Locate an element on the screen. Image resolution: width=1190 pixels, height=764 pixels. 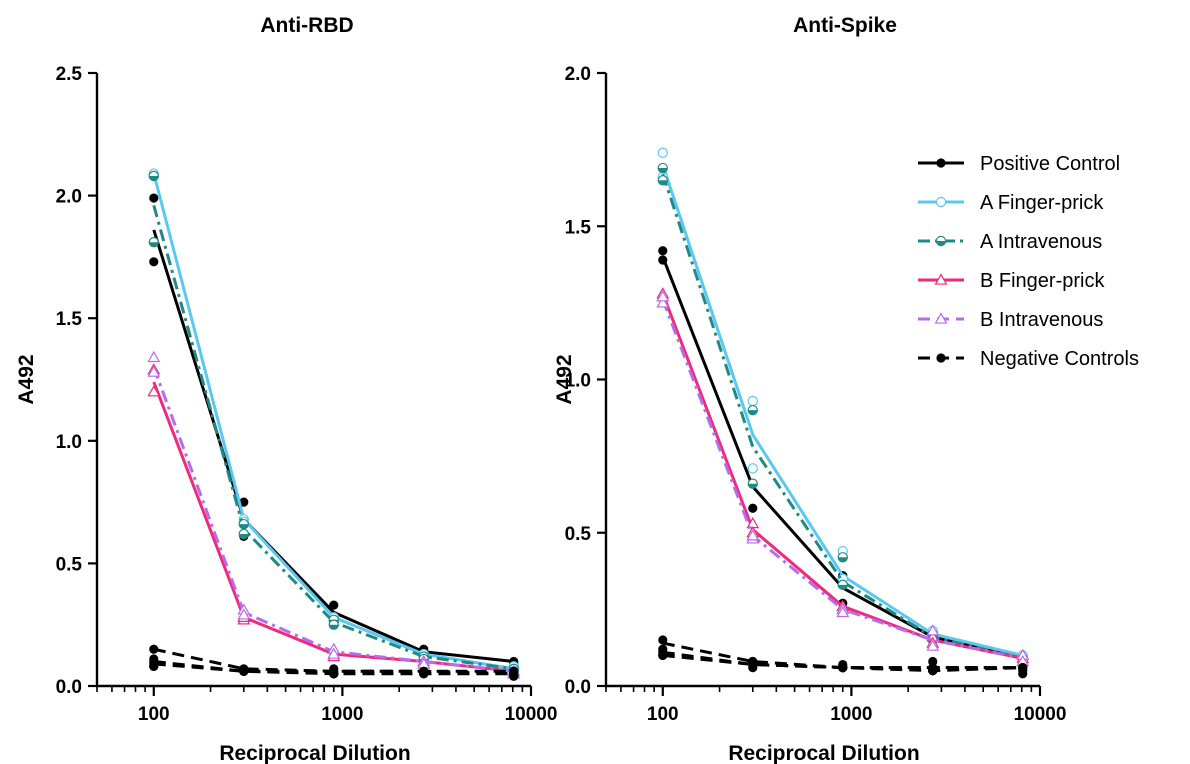
legend-label: Positive Control is located at coordinates (1050, 164).